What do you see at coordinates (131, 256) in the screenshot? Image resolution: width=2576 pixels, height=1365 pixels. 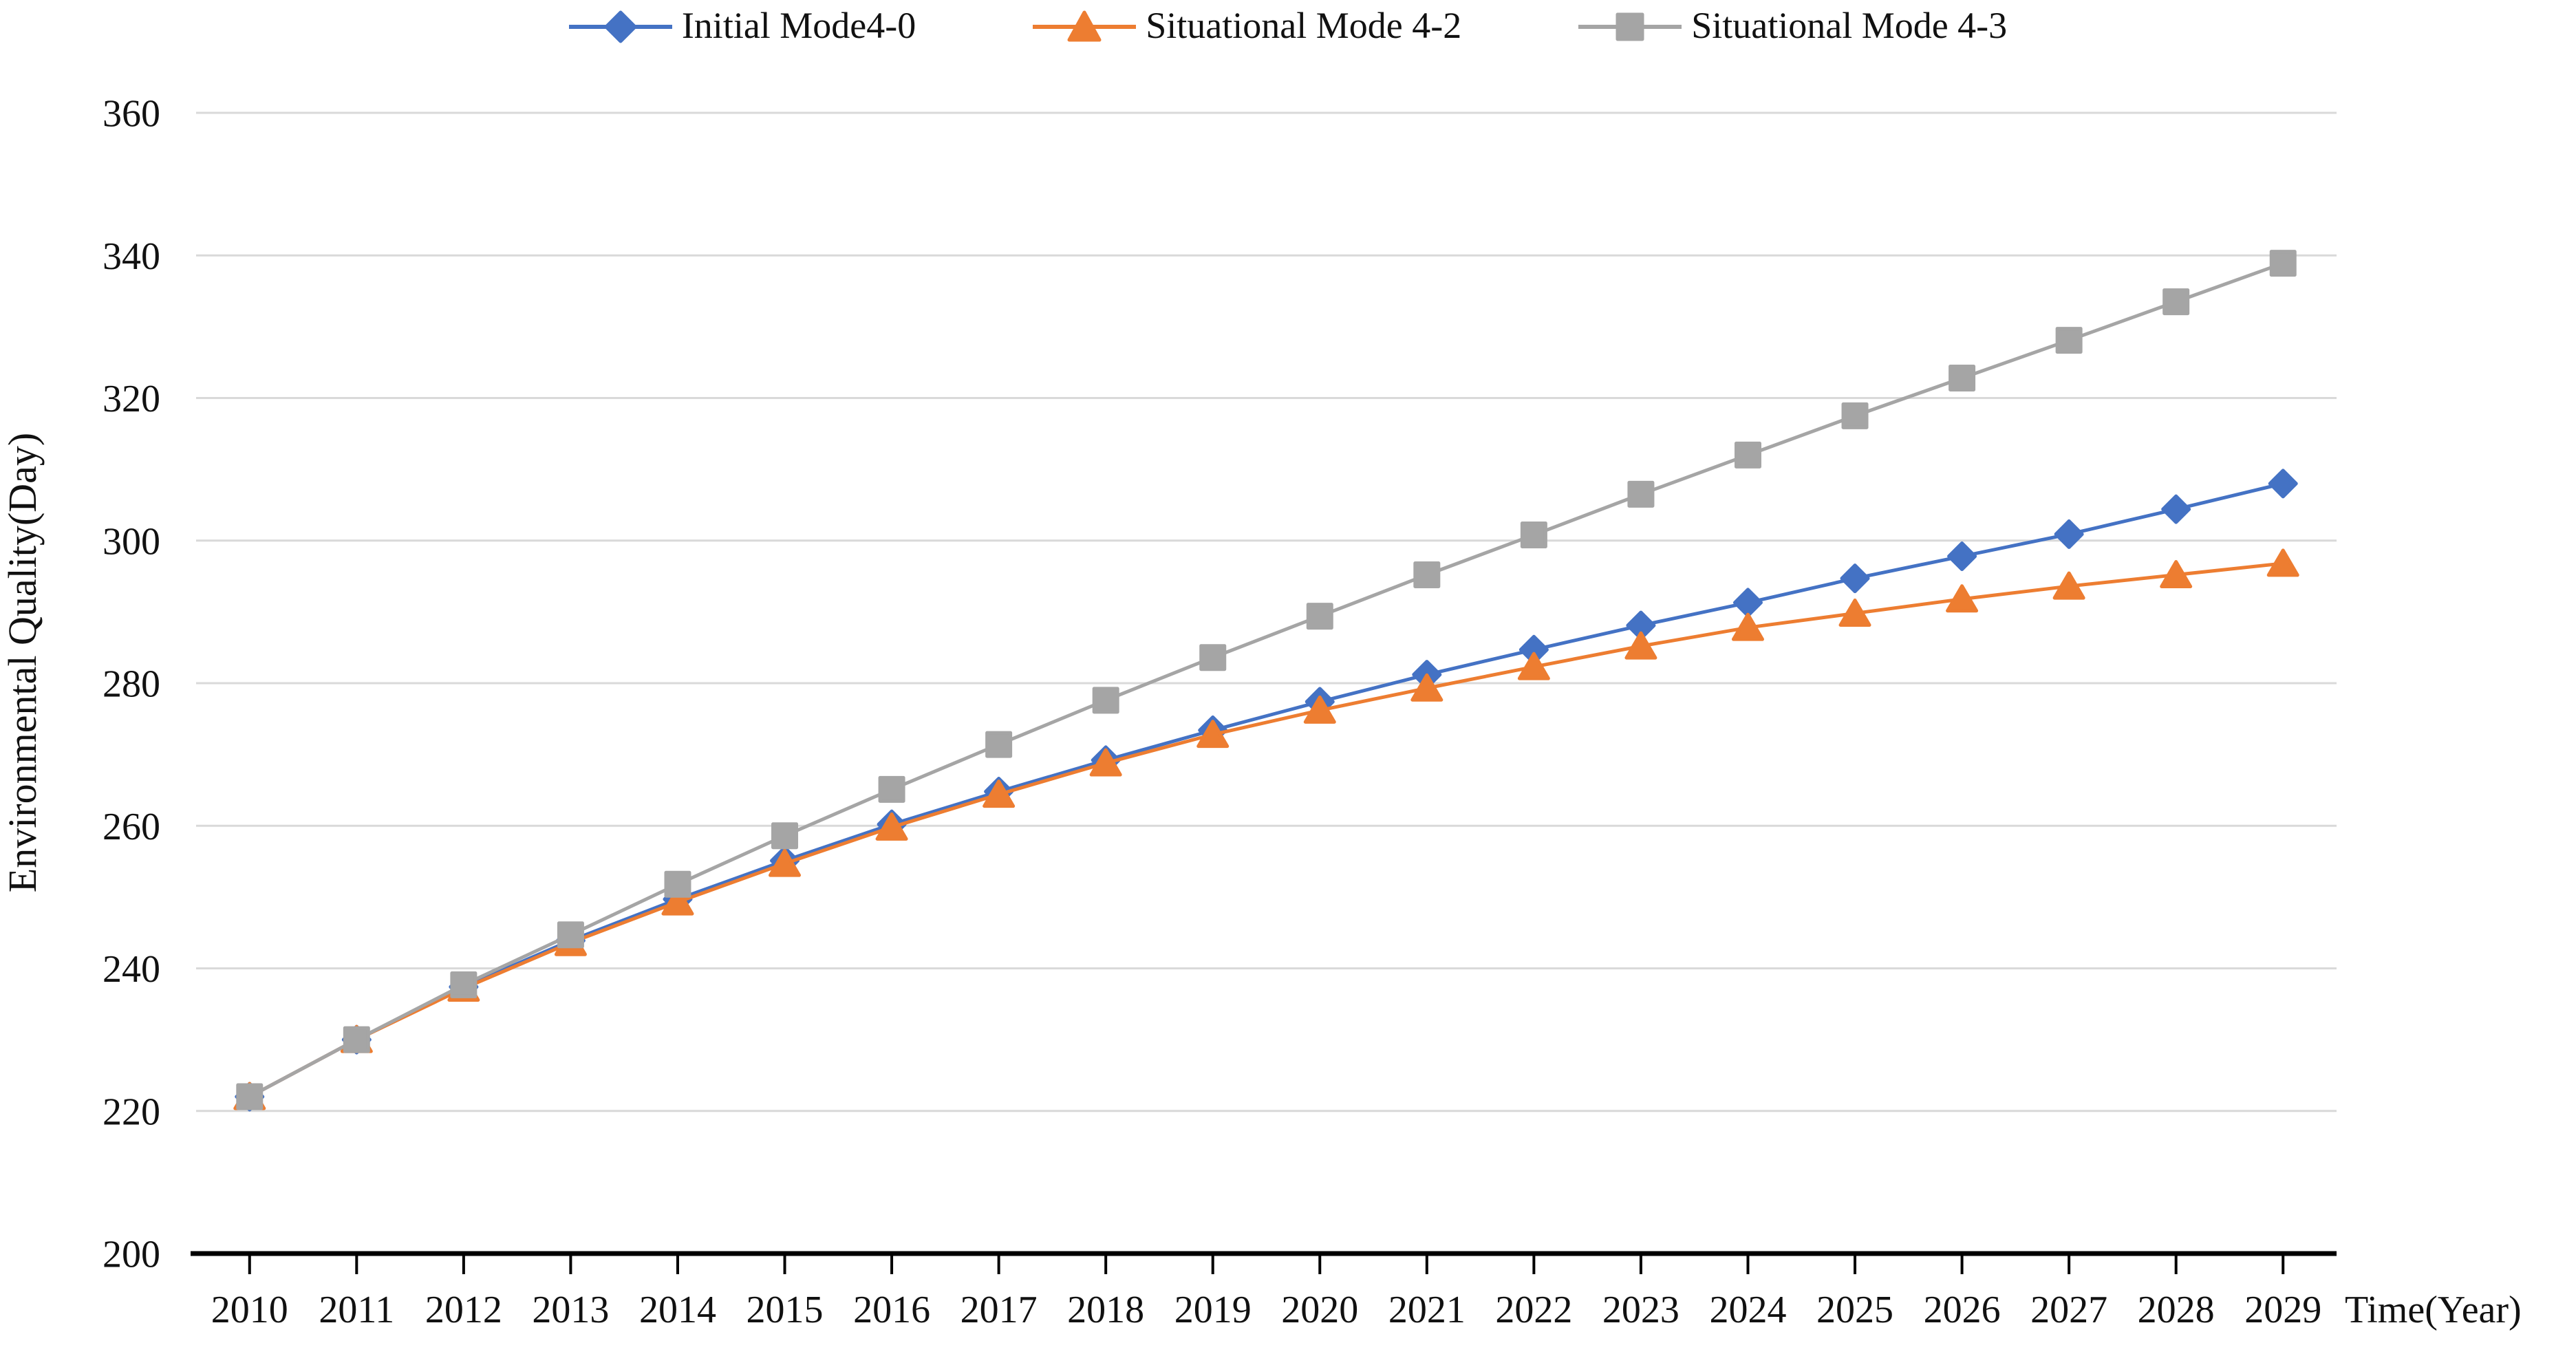 I see `y-tick-label: 340` at bounding box center [131, 256].